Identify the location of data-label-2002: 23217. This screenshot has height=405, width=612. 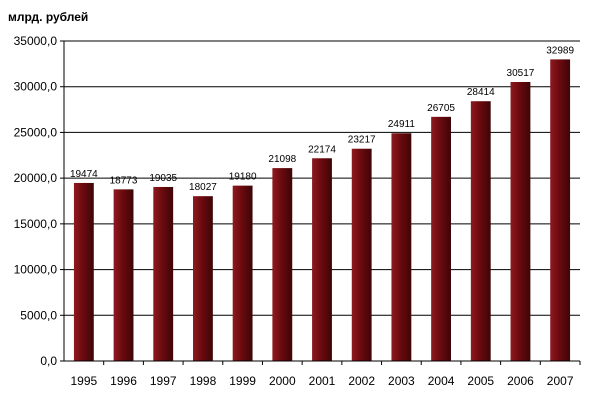
(362, 140).